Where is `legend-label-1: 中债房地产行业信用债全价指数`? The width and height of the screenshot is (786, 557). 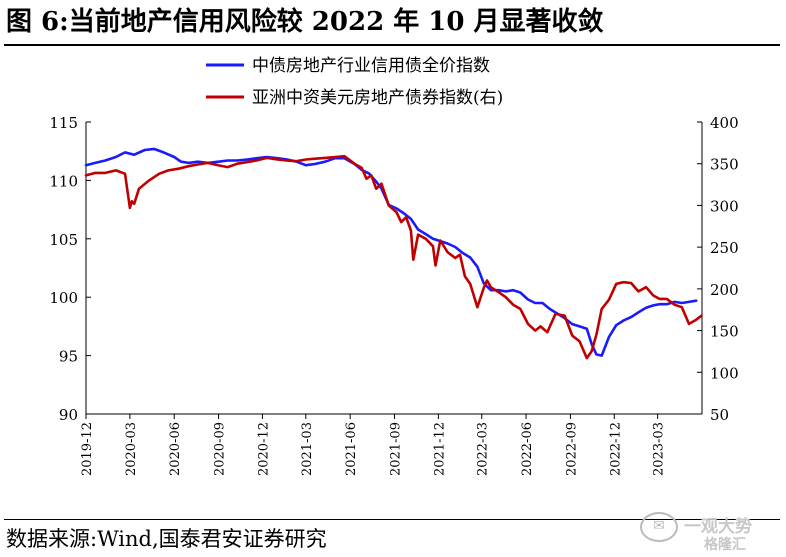 legend-label-1: 中债房地产行业信用债全价指数 is located at coordinates (371, 66).